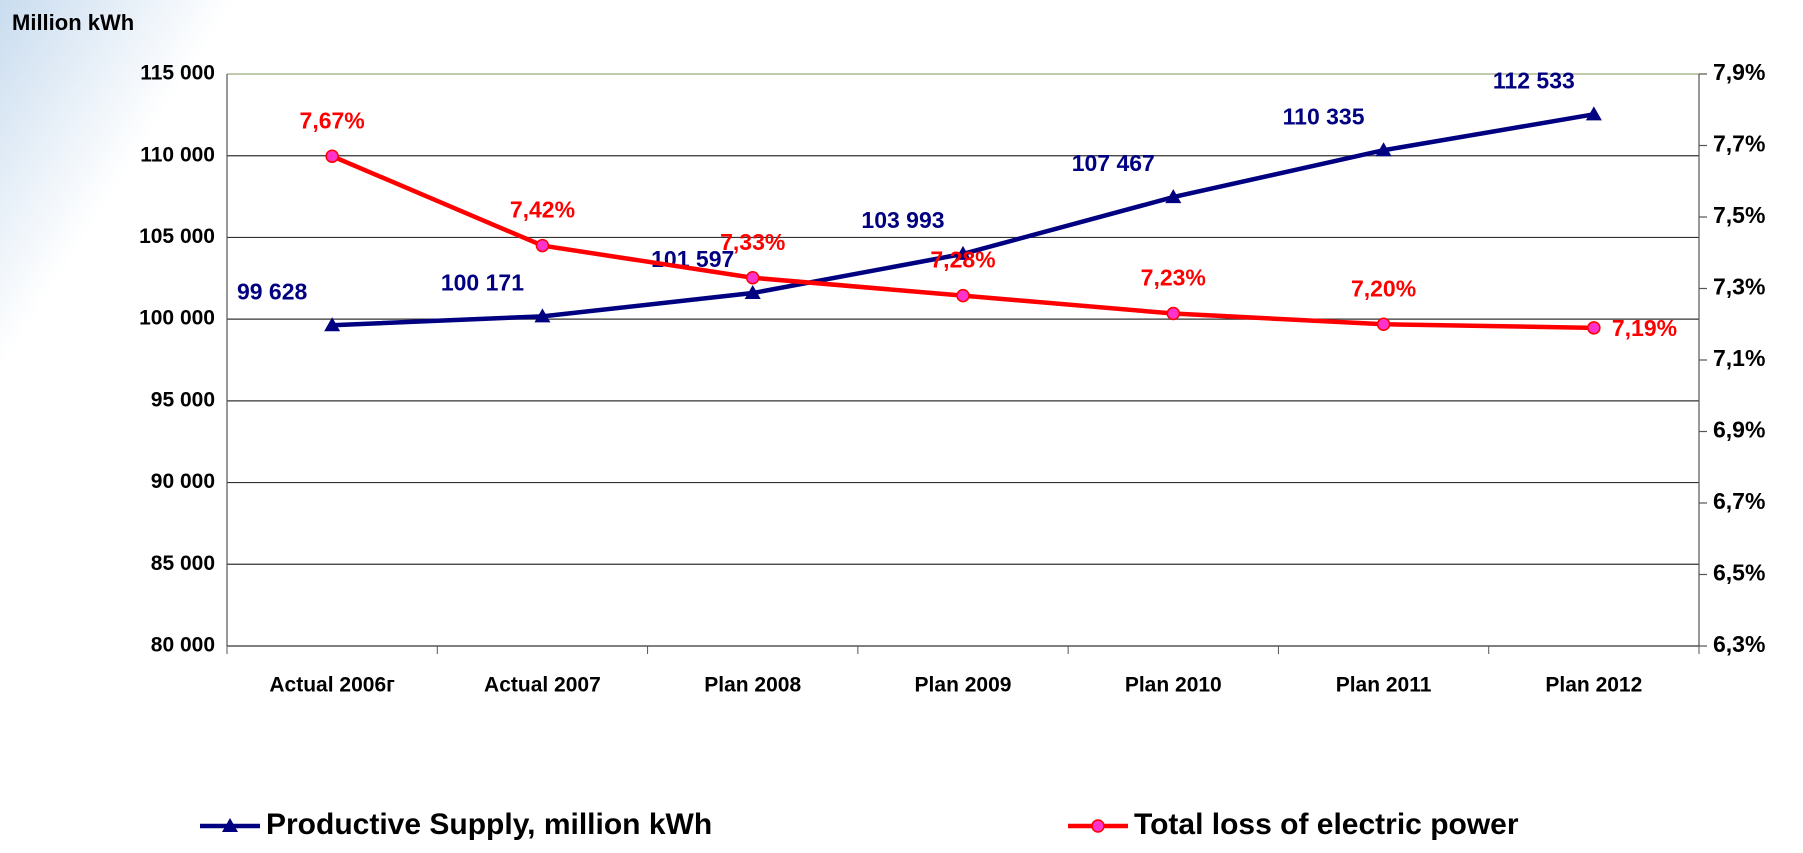 The width and height of the screenshot is (1803, 853). Describe the element at coordinates (1173, 685) in the screenshot. I see `x-tick-label: Plan 2010` at that location.